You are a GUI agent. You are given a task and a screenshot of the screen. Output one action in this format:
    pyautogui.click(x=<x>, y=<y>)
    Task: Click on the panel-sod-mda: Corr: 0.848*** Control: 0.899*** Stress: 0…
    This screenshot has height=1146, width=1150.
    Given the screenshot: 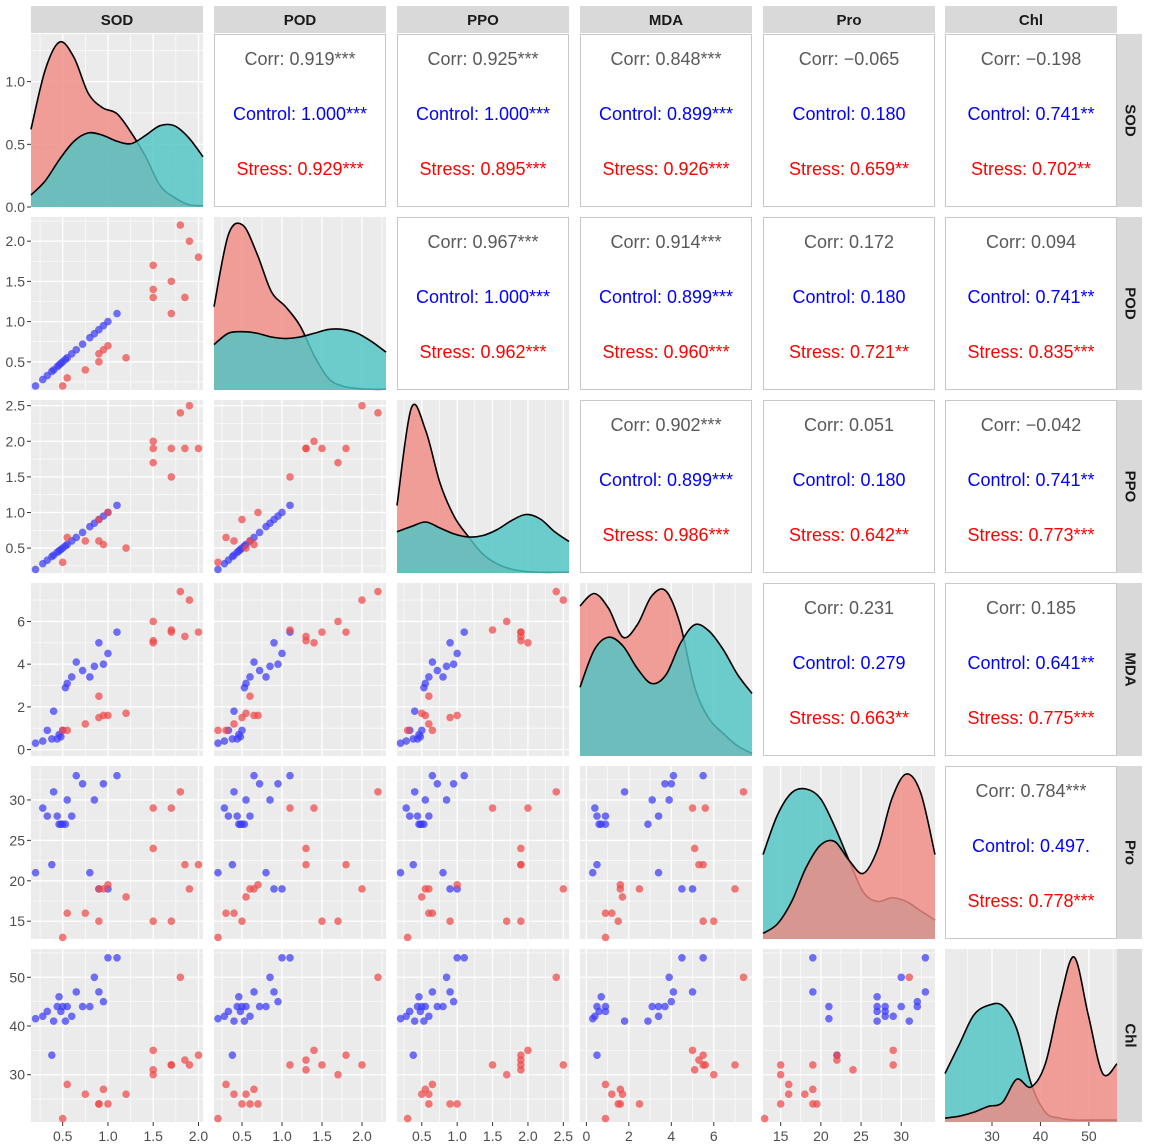 What is the action you would take?
    pyautogui.click(x=666, y=120)
    